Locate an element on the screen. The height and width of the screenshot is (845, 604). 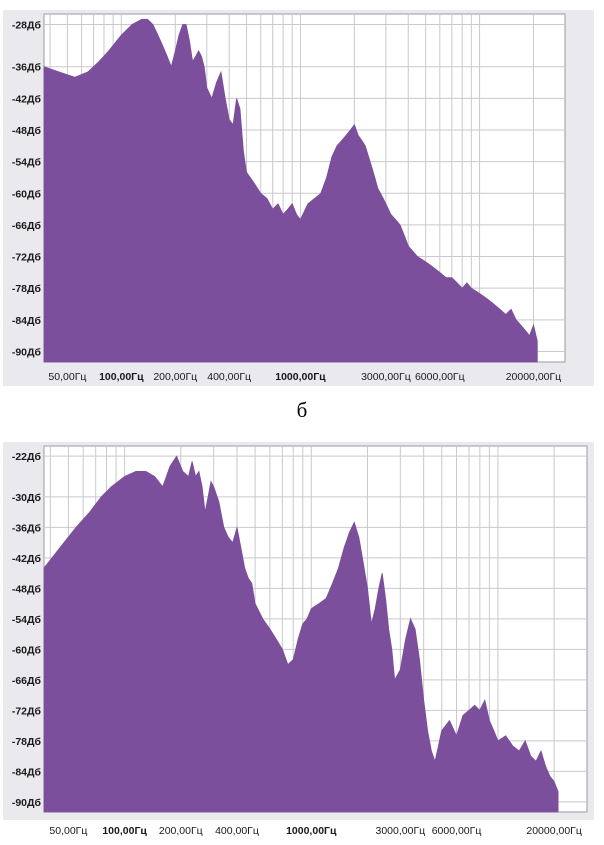
figure-caption: б is located at coordinates (302, 410).